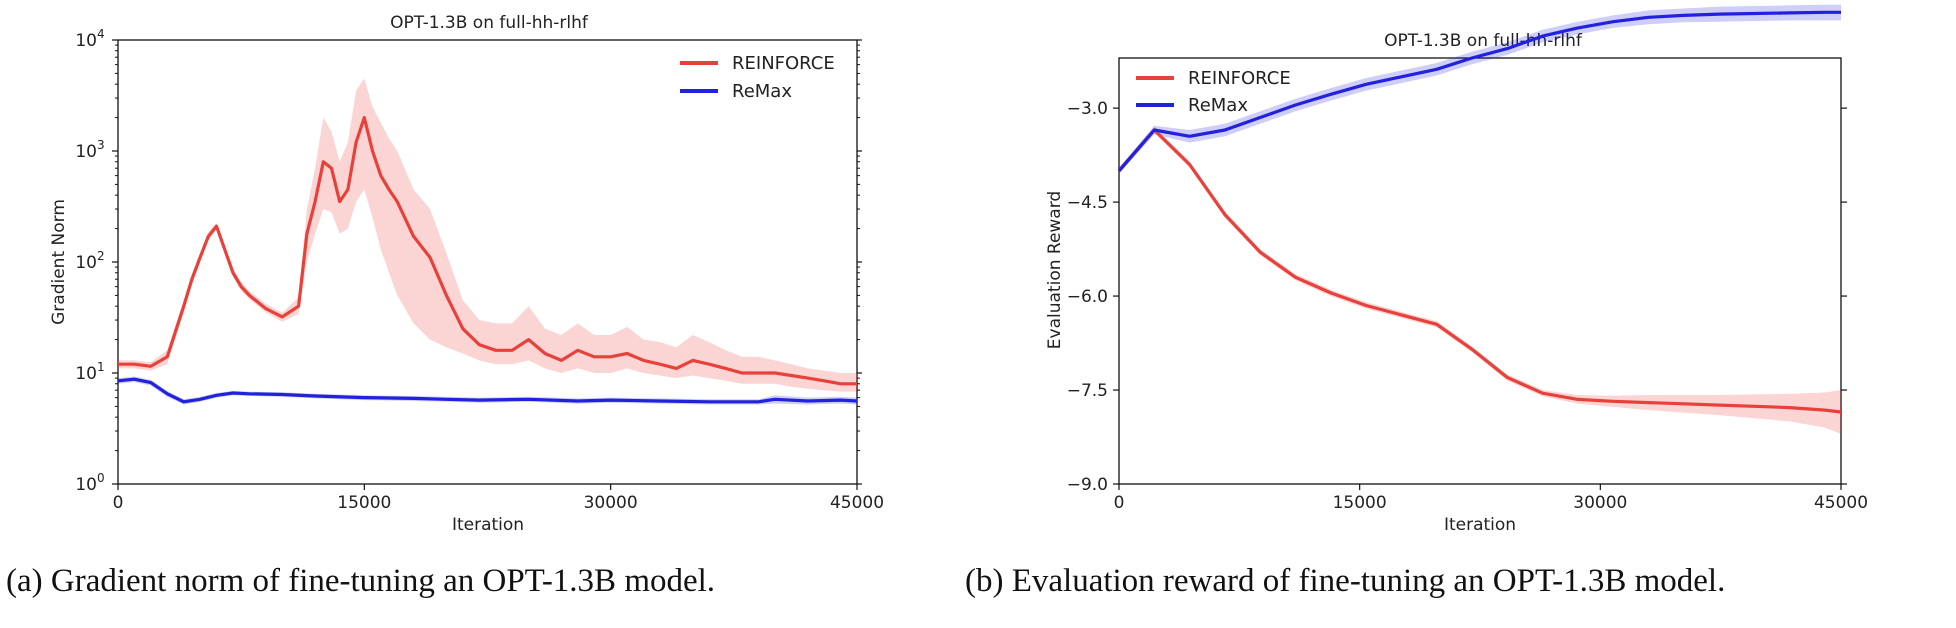 The image size is (1956, 628). What do you see at coordinates (1119, 503) in the screenshot?
I see `chart-b-xtick-label: 0` at bounding box center [1119, 503].